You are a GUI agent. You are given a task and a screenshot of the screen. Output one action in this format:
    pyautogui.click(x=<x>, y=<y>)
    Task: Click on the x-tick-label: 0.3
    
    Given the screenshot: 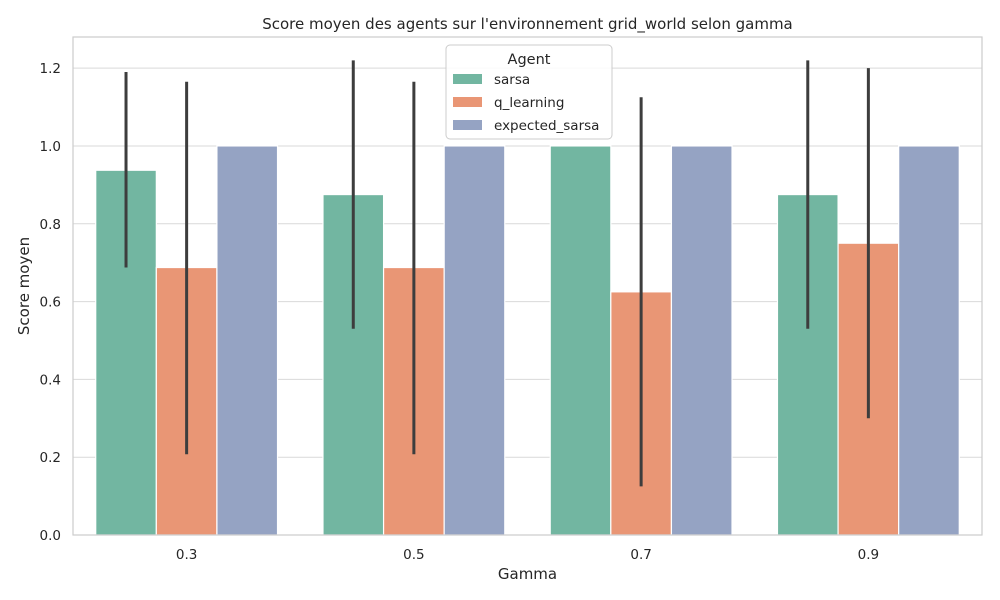 What is the action you would take?
    pyautogui.click(x=186, y=555)
    